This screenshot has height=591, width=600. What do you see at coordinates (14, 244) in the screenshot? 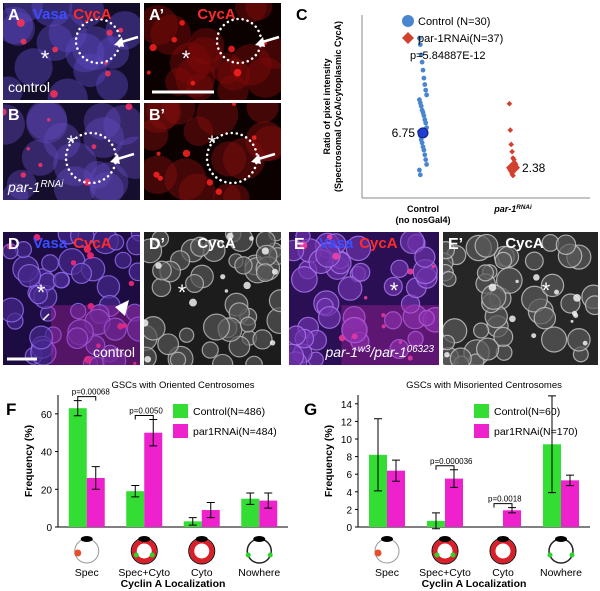
I see `panel-letter: D` at bounding box center [14, 244].